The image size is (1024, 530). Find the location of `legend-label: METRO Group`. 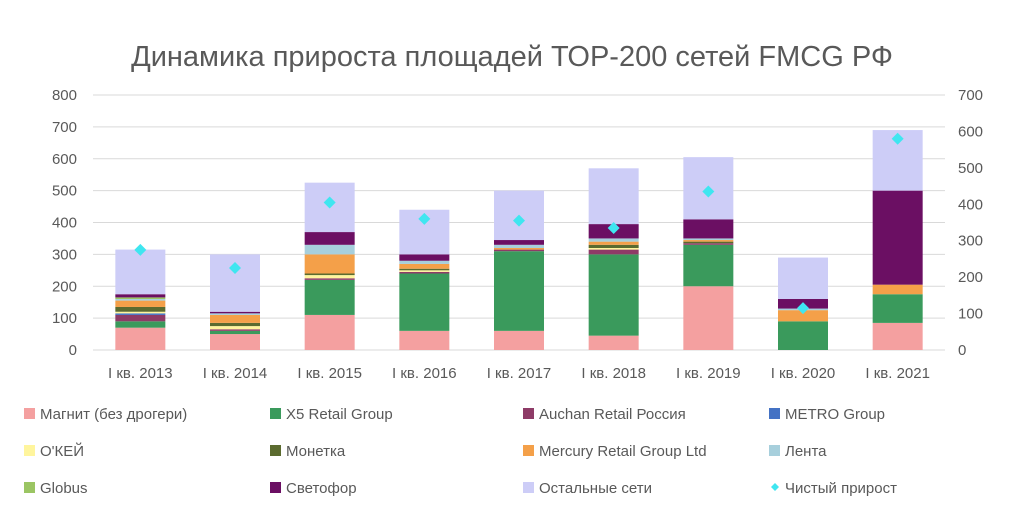

legend-label: METRO Group is located at coordinates (835, 414).